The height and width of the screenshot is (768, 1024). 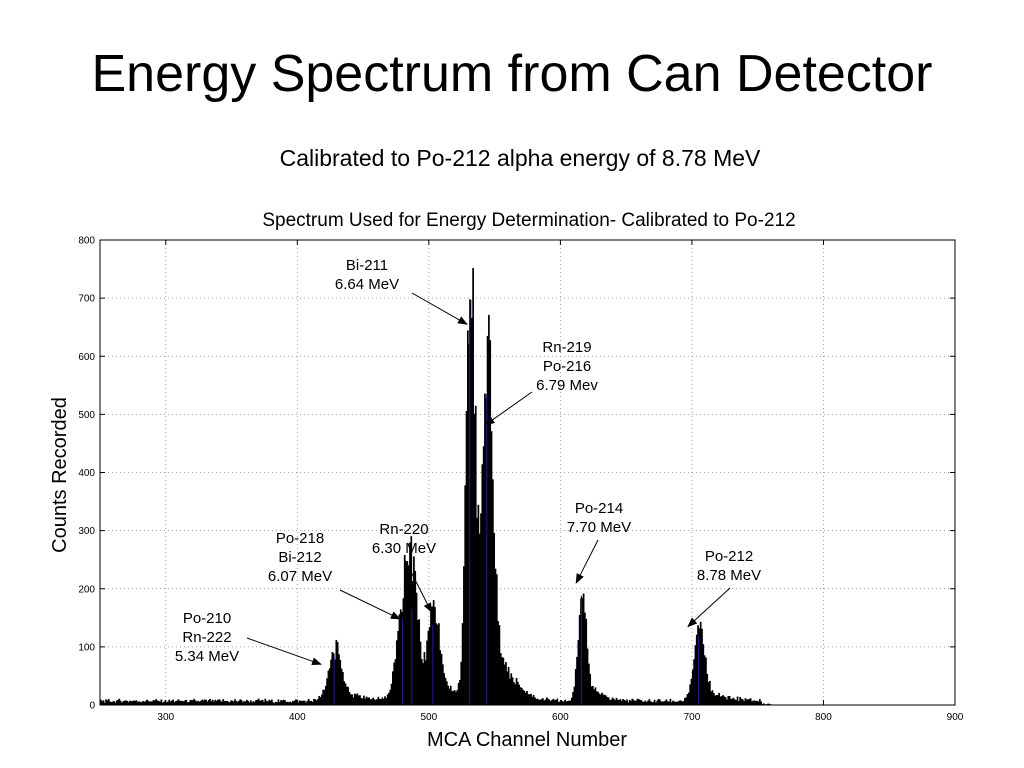 What do you see at coordinates (527, 740) in the screenshot?
I see `x-axis-label: MCA Channel Number` at bounding box center [527, 740].